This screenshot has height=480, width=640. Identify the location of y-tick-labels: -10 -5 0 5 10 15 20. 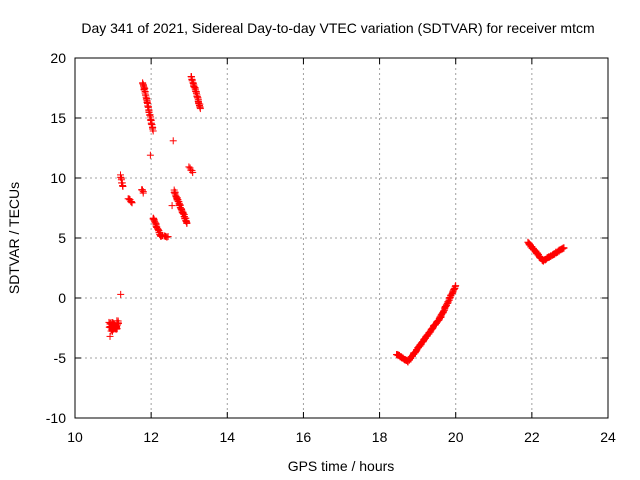
(56, 238).